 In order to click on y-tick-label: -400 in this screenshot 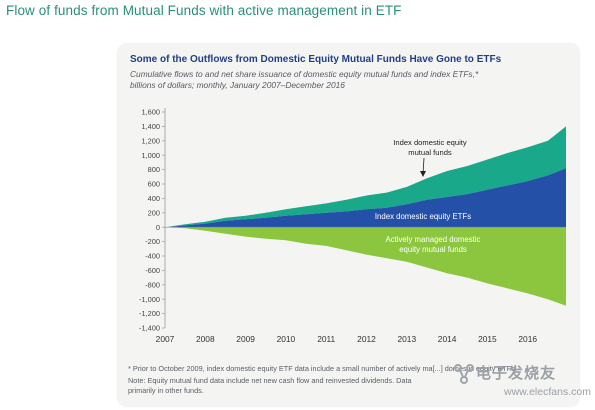, I will do `click(152, 256)`.